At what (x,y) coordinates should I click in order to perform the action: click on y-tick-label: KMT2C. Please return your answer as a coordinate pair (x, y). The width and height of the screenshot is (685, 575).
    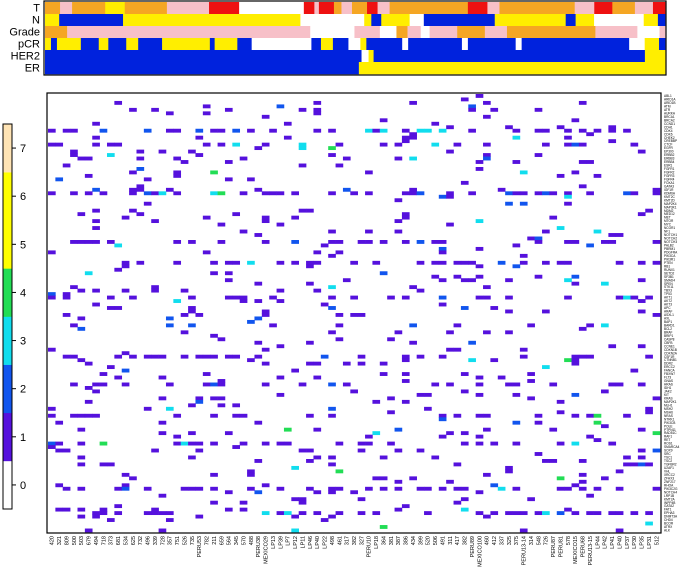
    Looking at the image, I should click on (670, 197).